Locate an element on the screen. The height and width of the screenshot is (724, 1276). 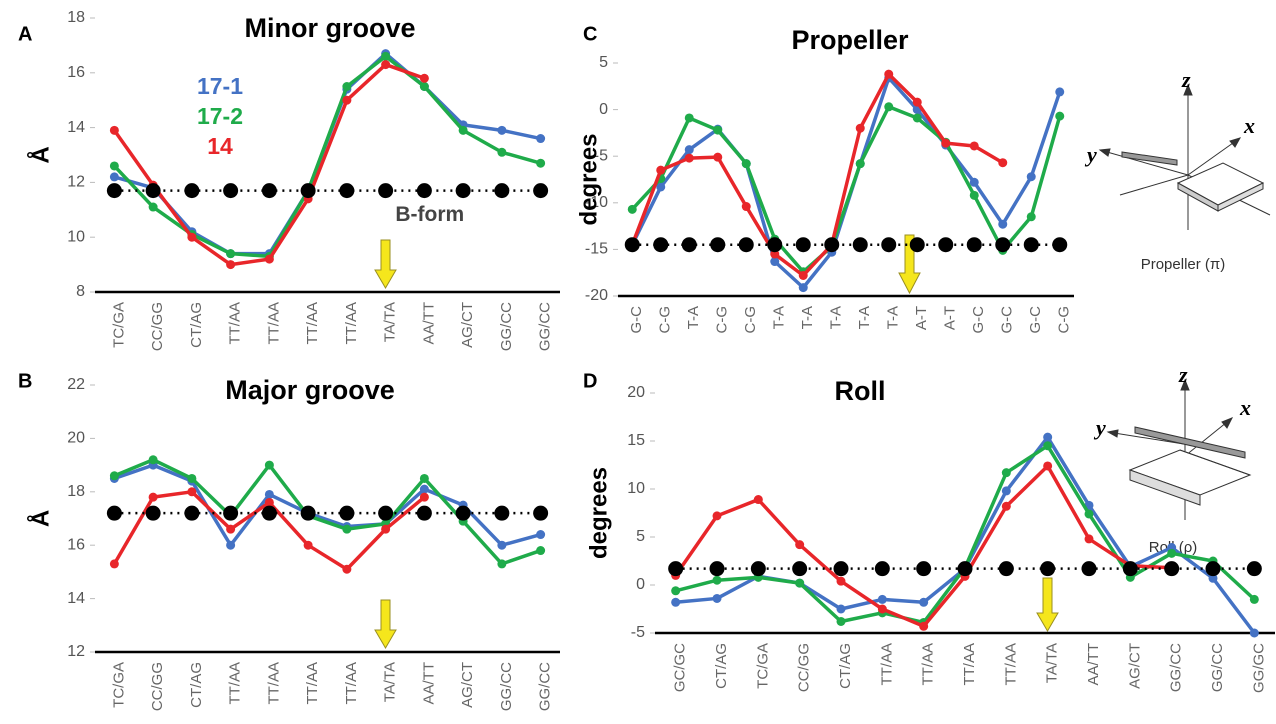
roll-diagram is located at coordinates (1179, 449).